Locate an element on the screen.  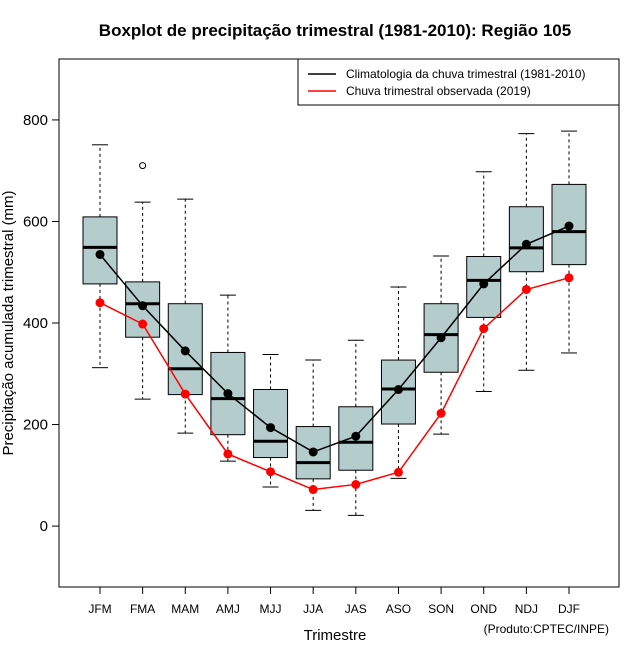
x-tick-label: JFM is located at coordinates (99, 609).